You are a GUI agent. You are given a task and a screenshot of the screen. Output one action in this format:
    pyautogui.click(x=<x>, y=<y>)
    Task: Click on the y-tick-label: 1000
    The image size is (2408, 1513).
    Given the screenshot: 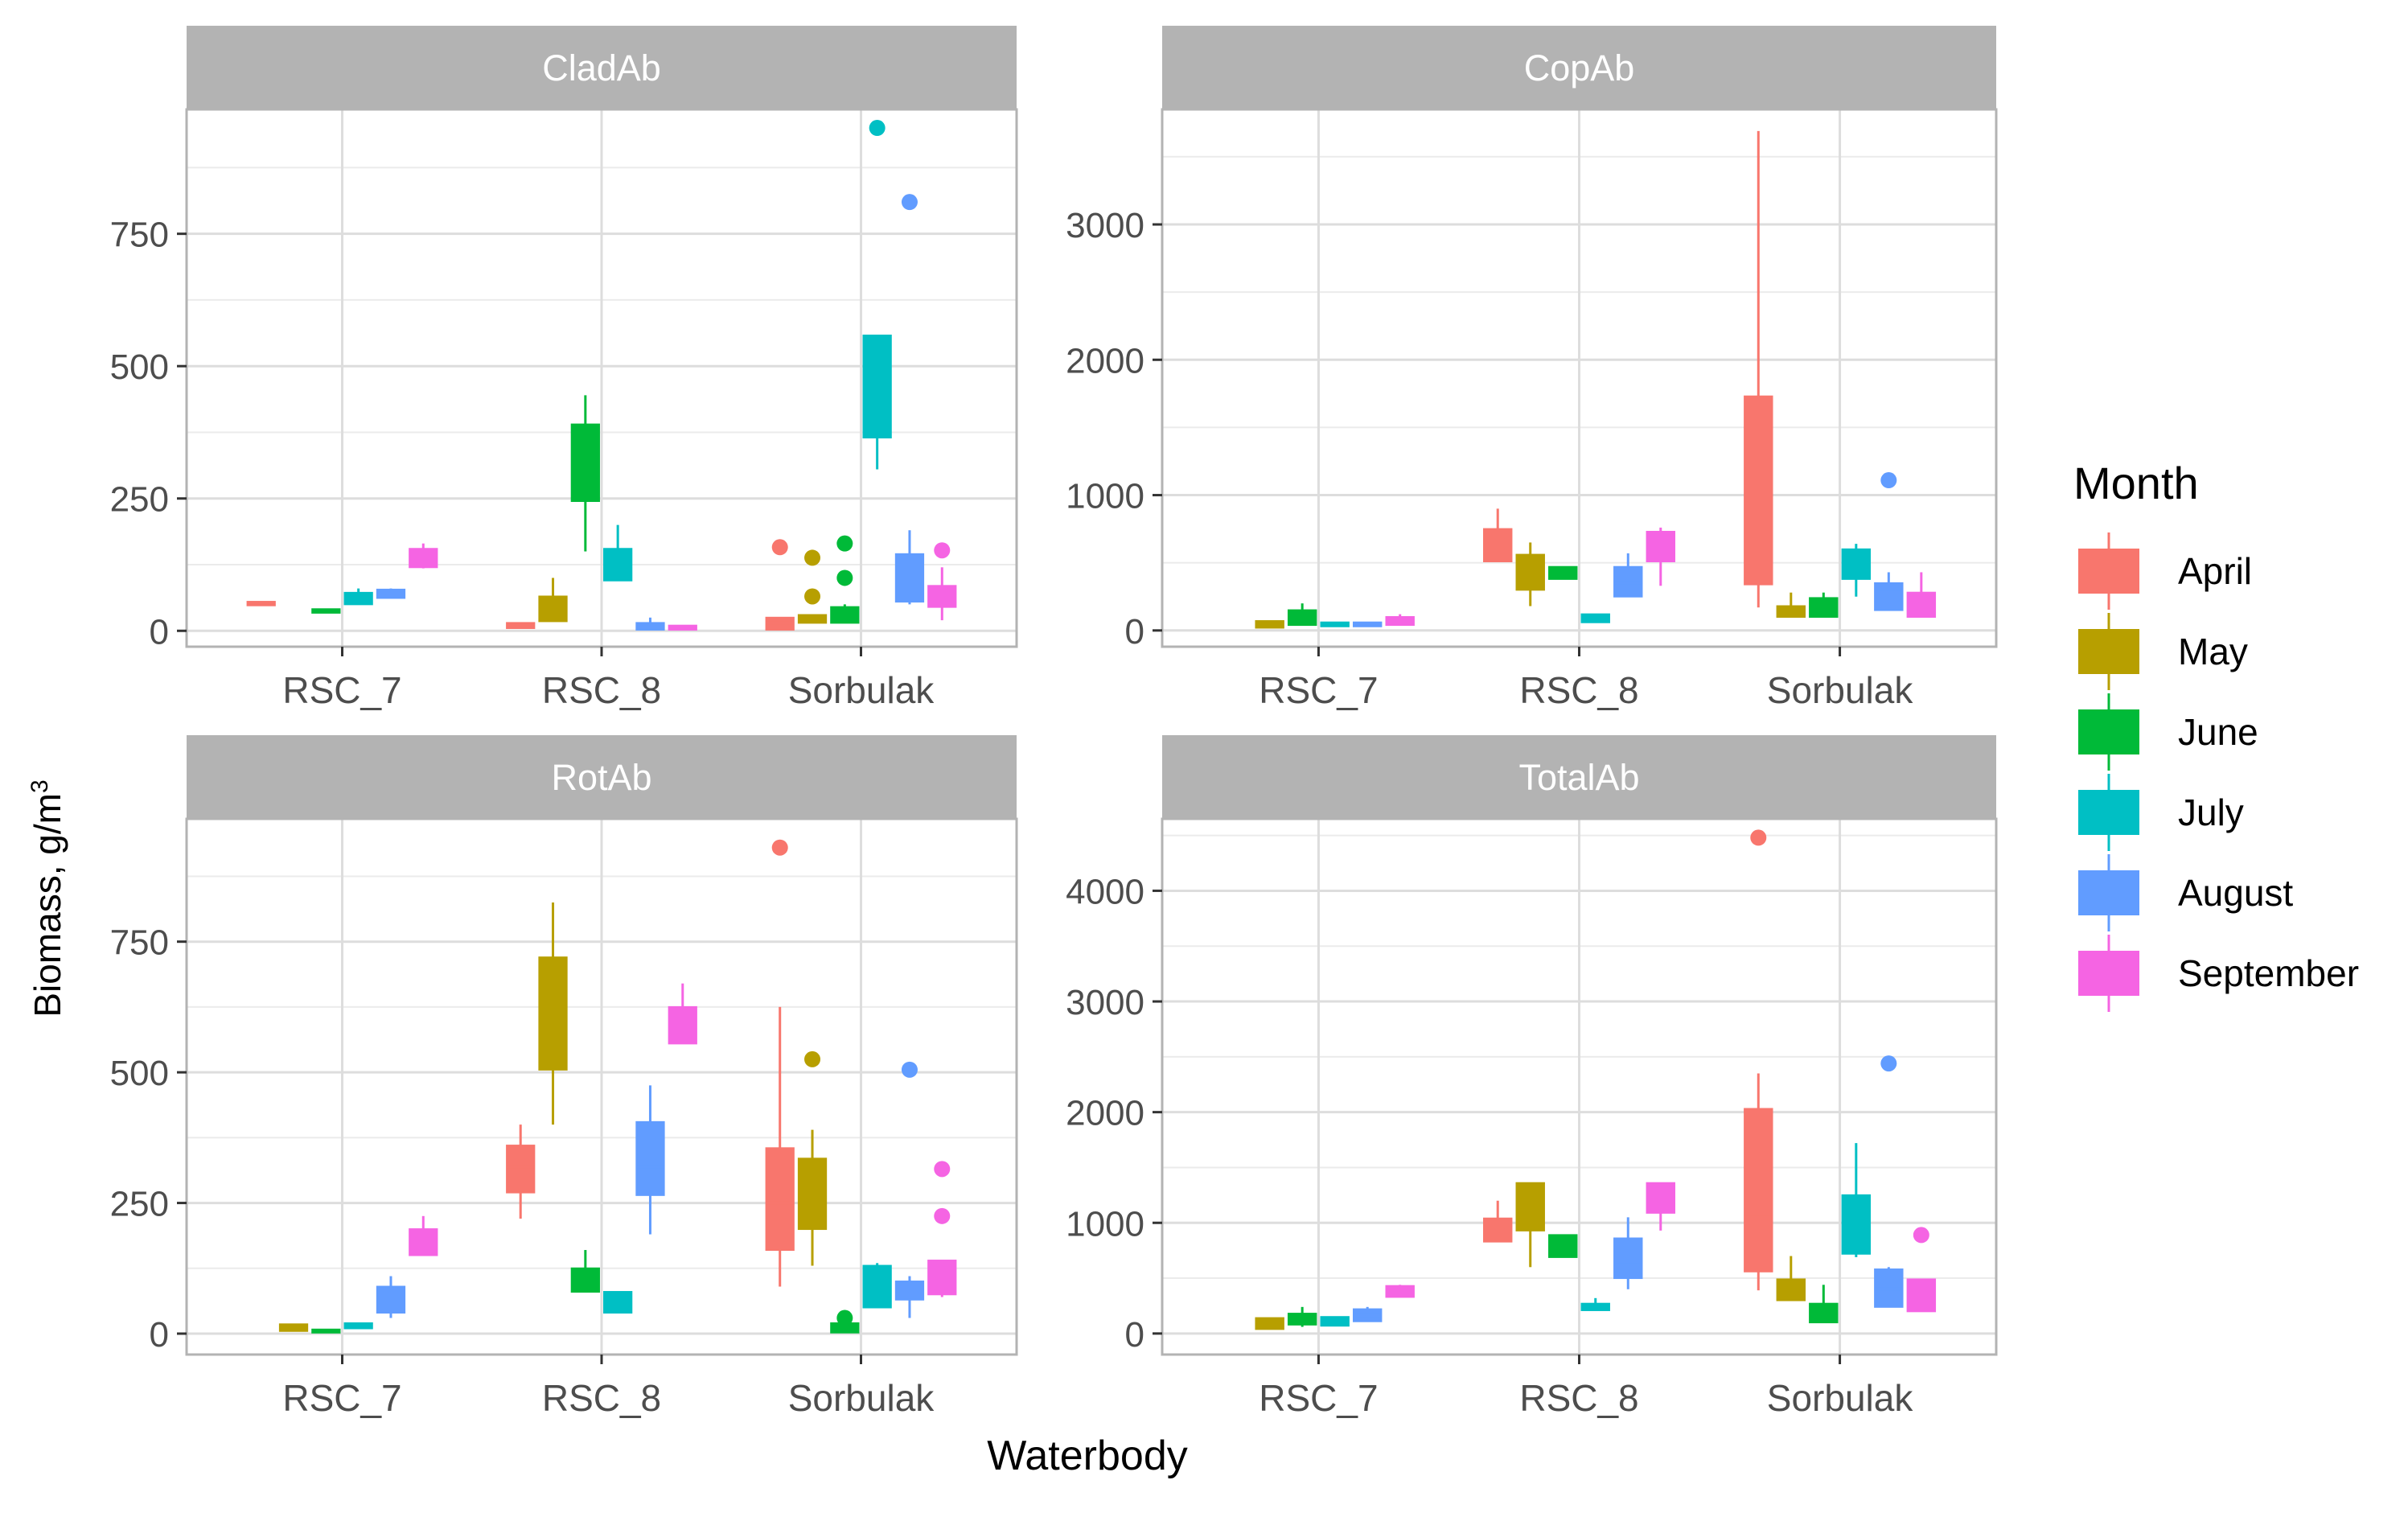 What is the action you would take?
    pyautogui.click(x=1105, y=1224)
    